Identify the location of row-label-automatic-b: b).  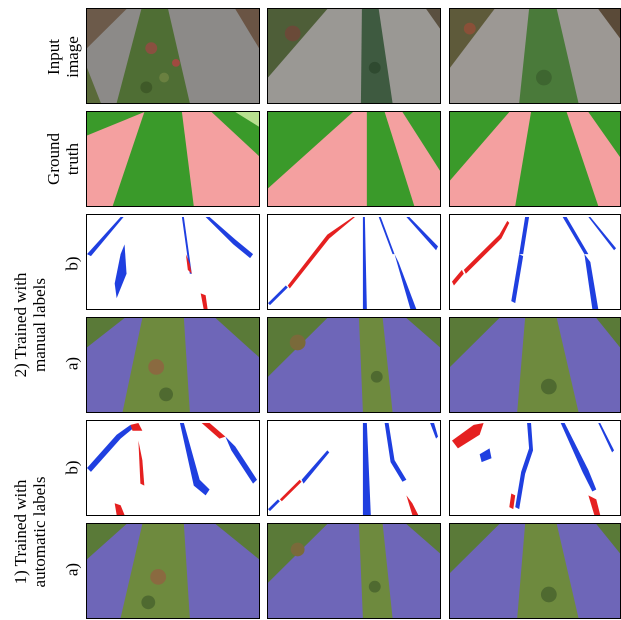
(72, 467).